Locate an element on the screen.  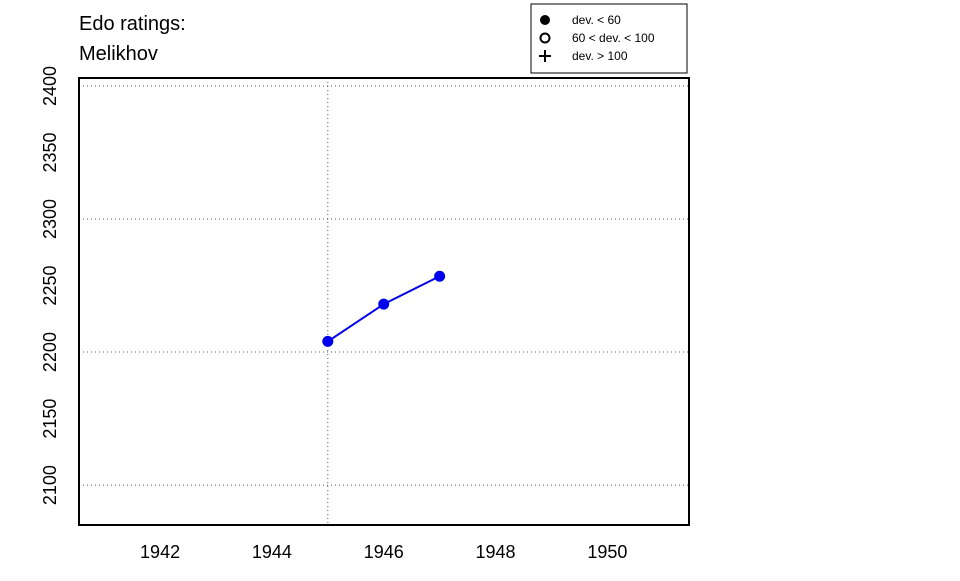
x-tick-label: 1950 is located at coordinates (607, 552).